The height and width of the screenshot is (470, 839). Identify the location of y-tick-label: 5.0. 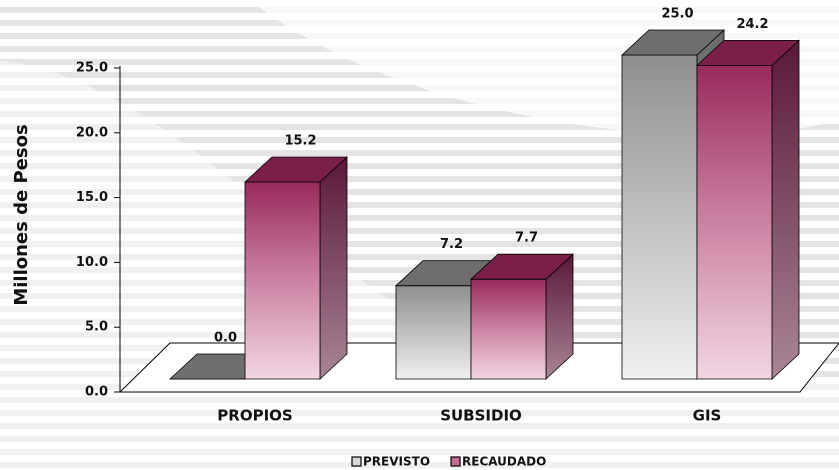
(96, 327).